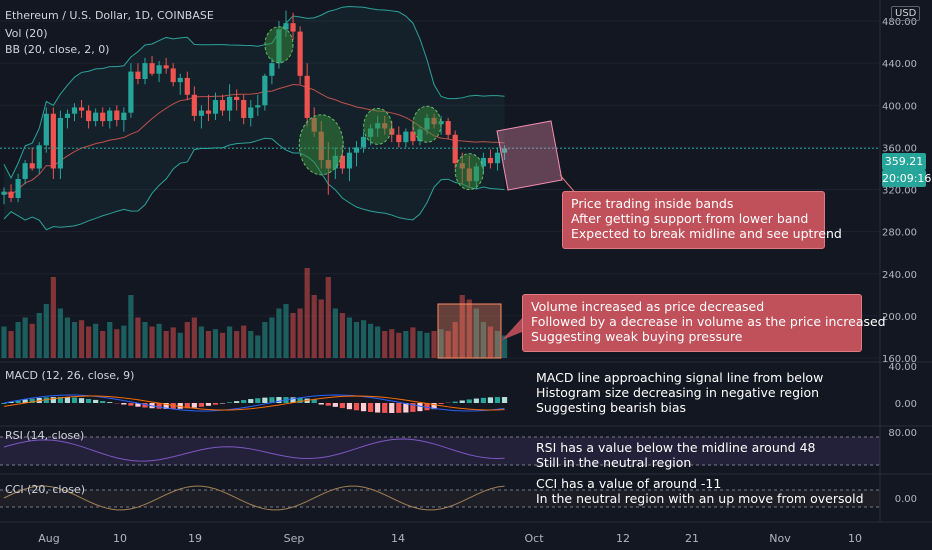 The height and width of the screenshot is (550, 932). Describe the element at coordinates (109, 15) in the screenshot. I see `symbol-legend: Ethereum / U.S. Dollar, 1D, COINBASE` at that location.